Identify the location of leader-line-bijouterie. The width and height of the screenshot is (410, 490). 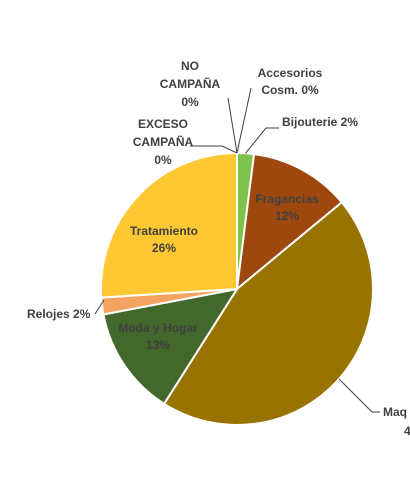
(262, 140).